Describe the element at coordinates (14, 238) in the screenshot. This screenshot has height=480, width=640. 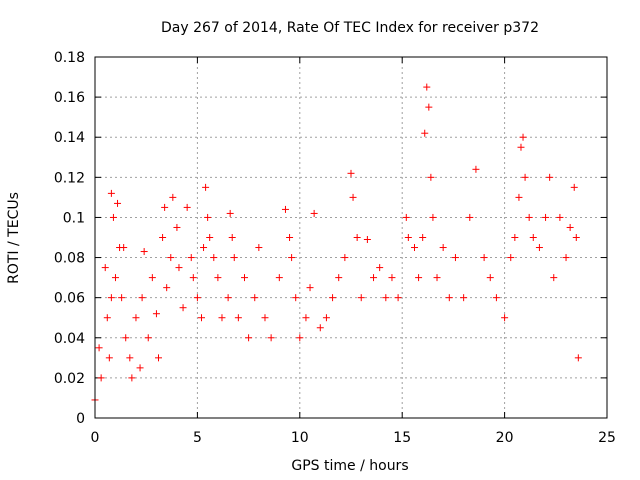
I see `y-axis-label: ROTI / TECUs` at that location.